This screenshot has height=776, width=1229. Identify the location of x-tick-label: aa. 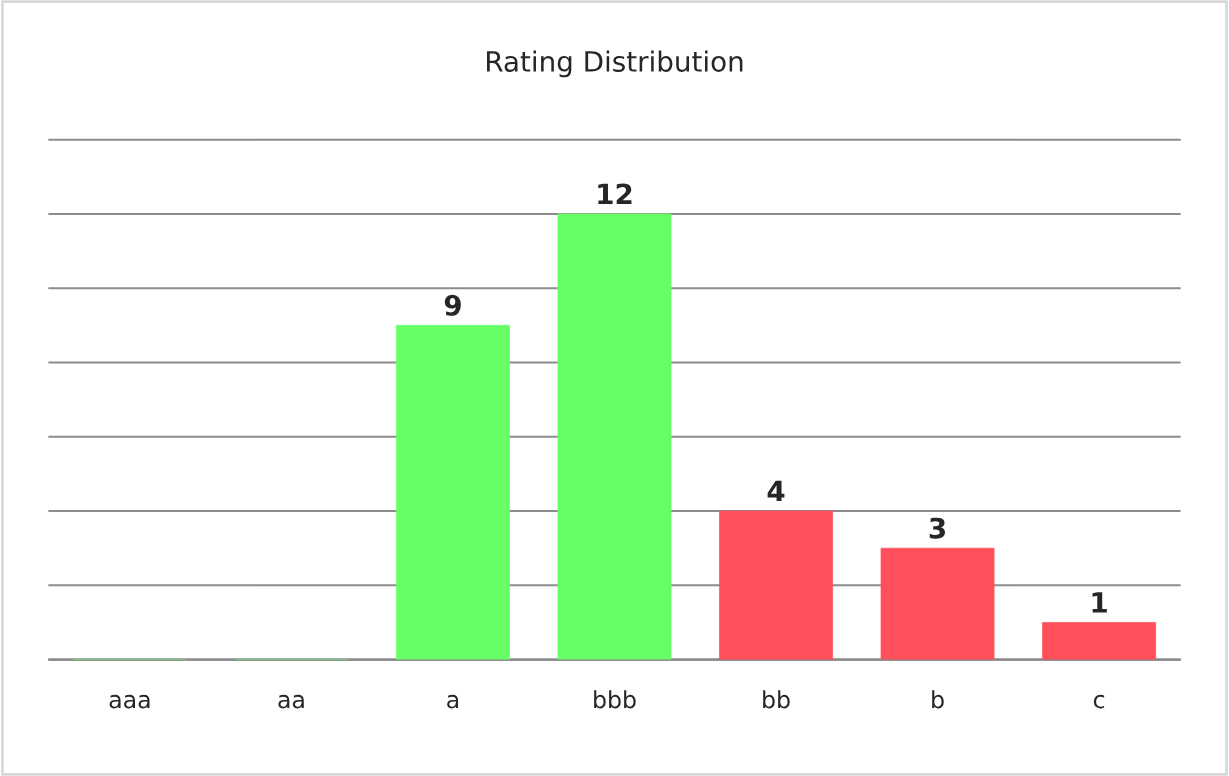
(291, 701).